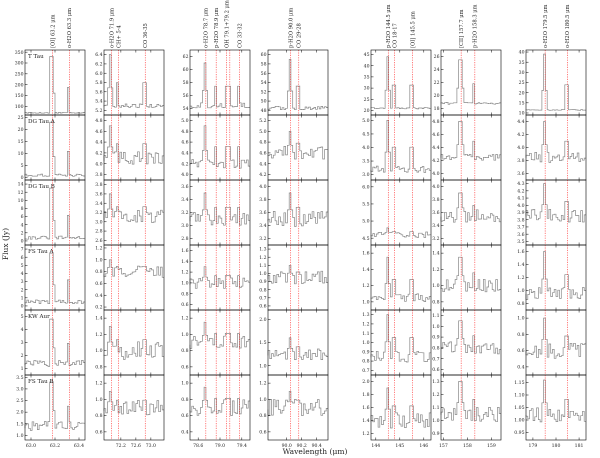  I want to click on y-tick-label: 48, so click(264, 111).